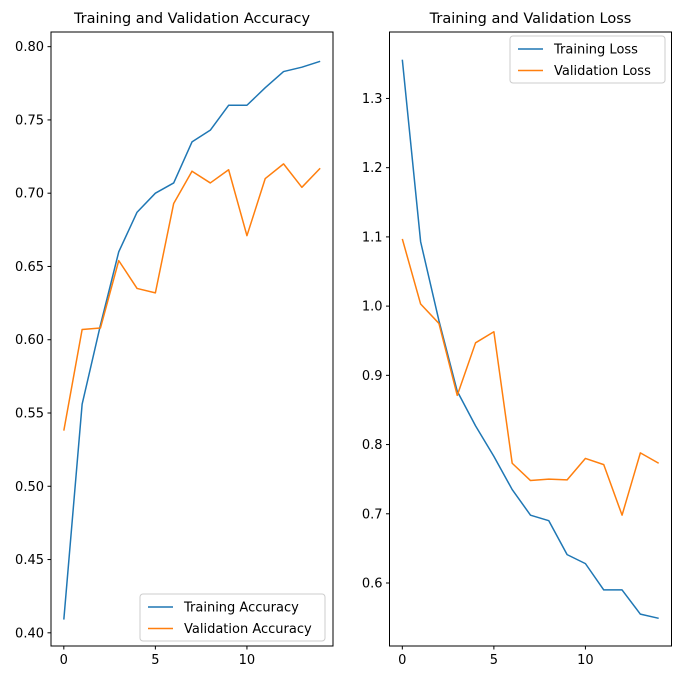 The height and width of the screenshot is (686, 680). Describe the element at coordinates (372, 307) in the screenshot. I see `y-tick-label: 1.0` at that location.